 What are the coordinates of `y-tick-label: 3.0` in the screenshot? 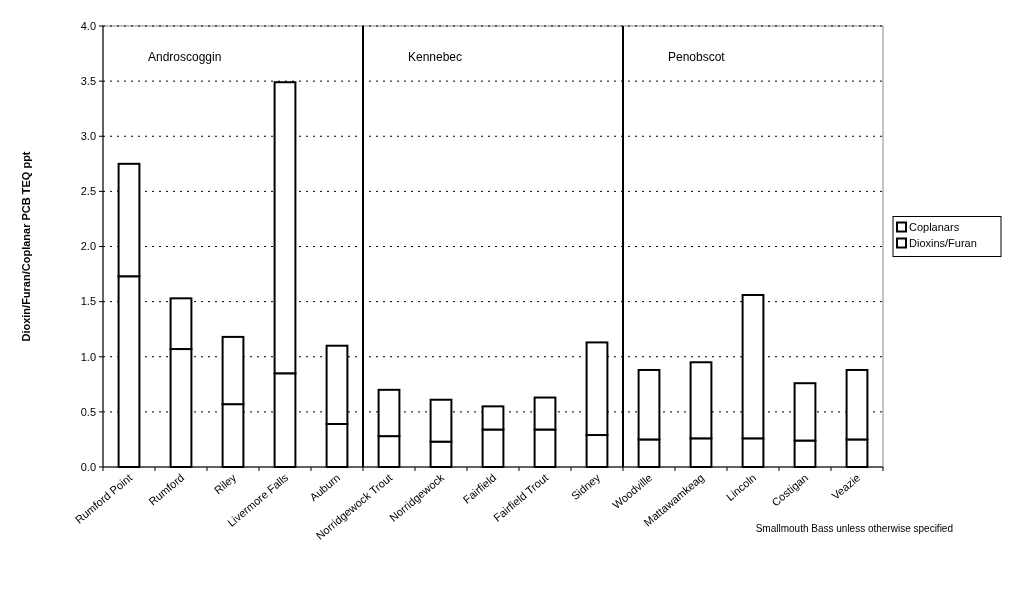 It's located at (88, 136).